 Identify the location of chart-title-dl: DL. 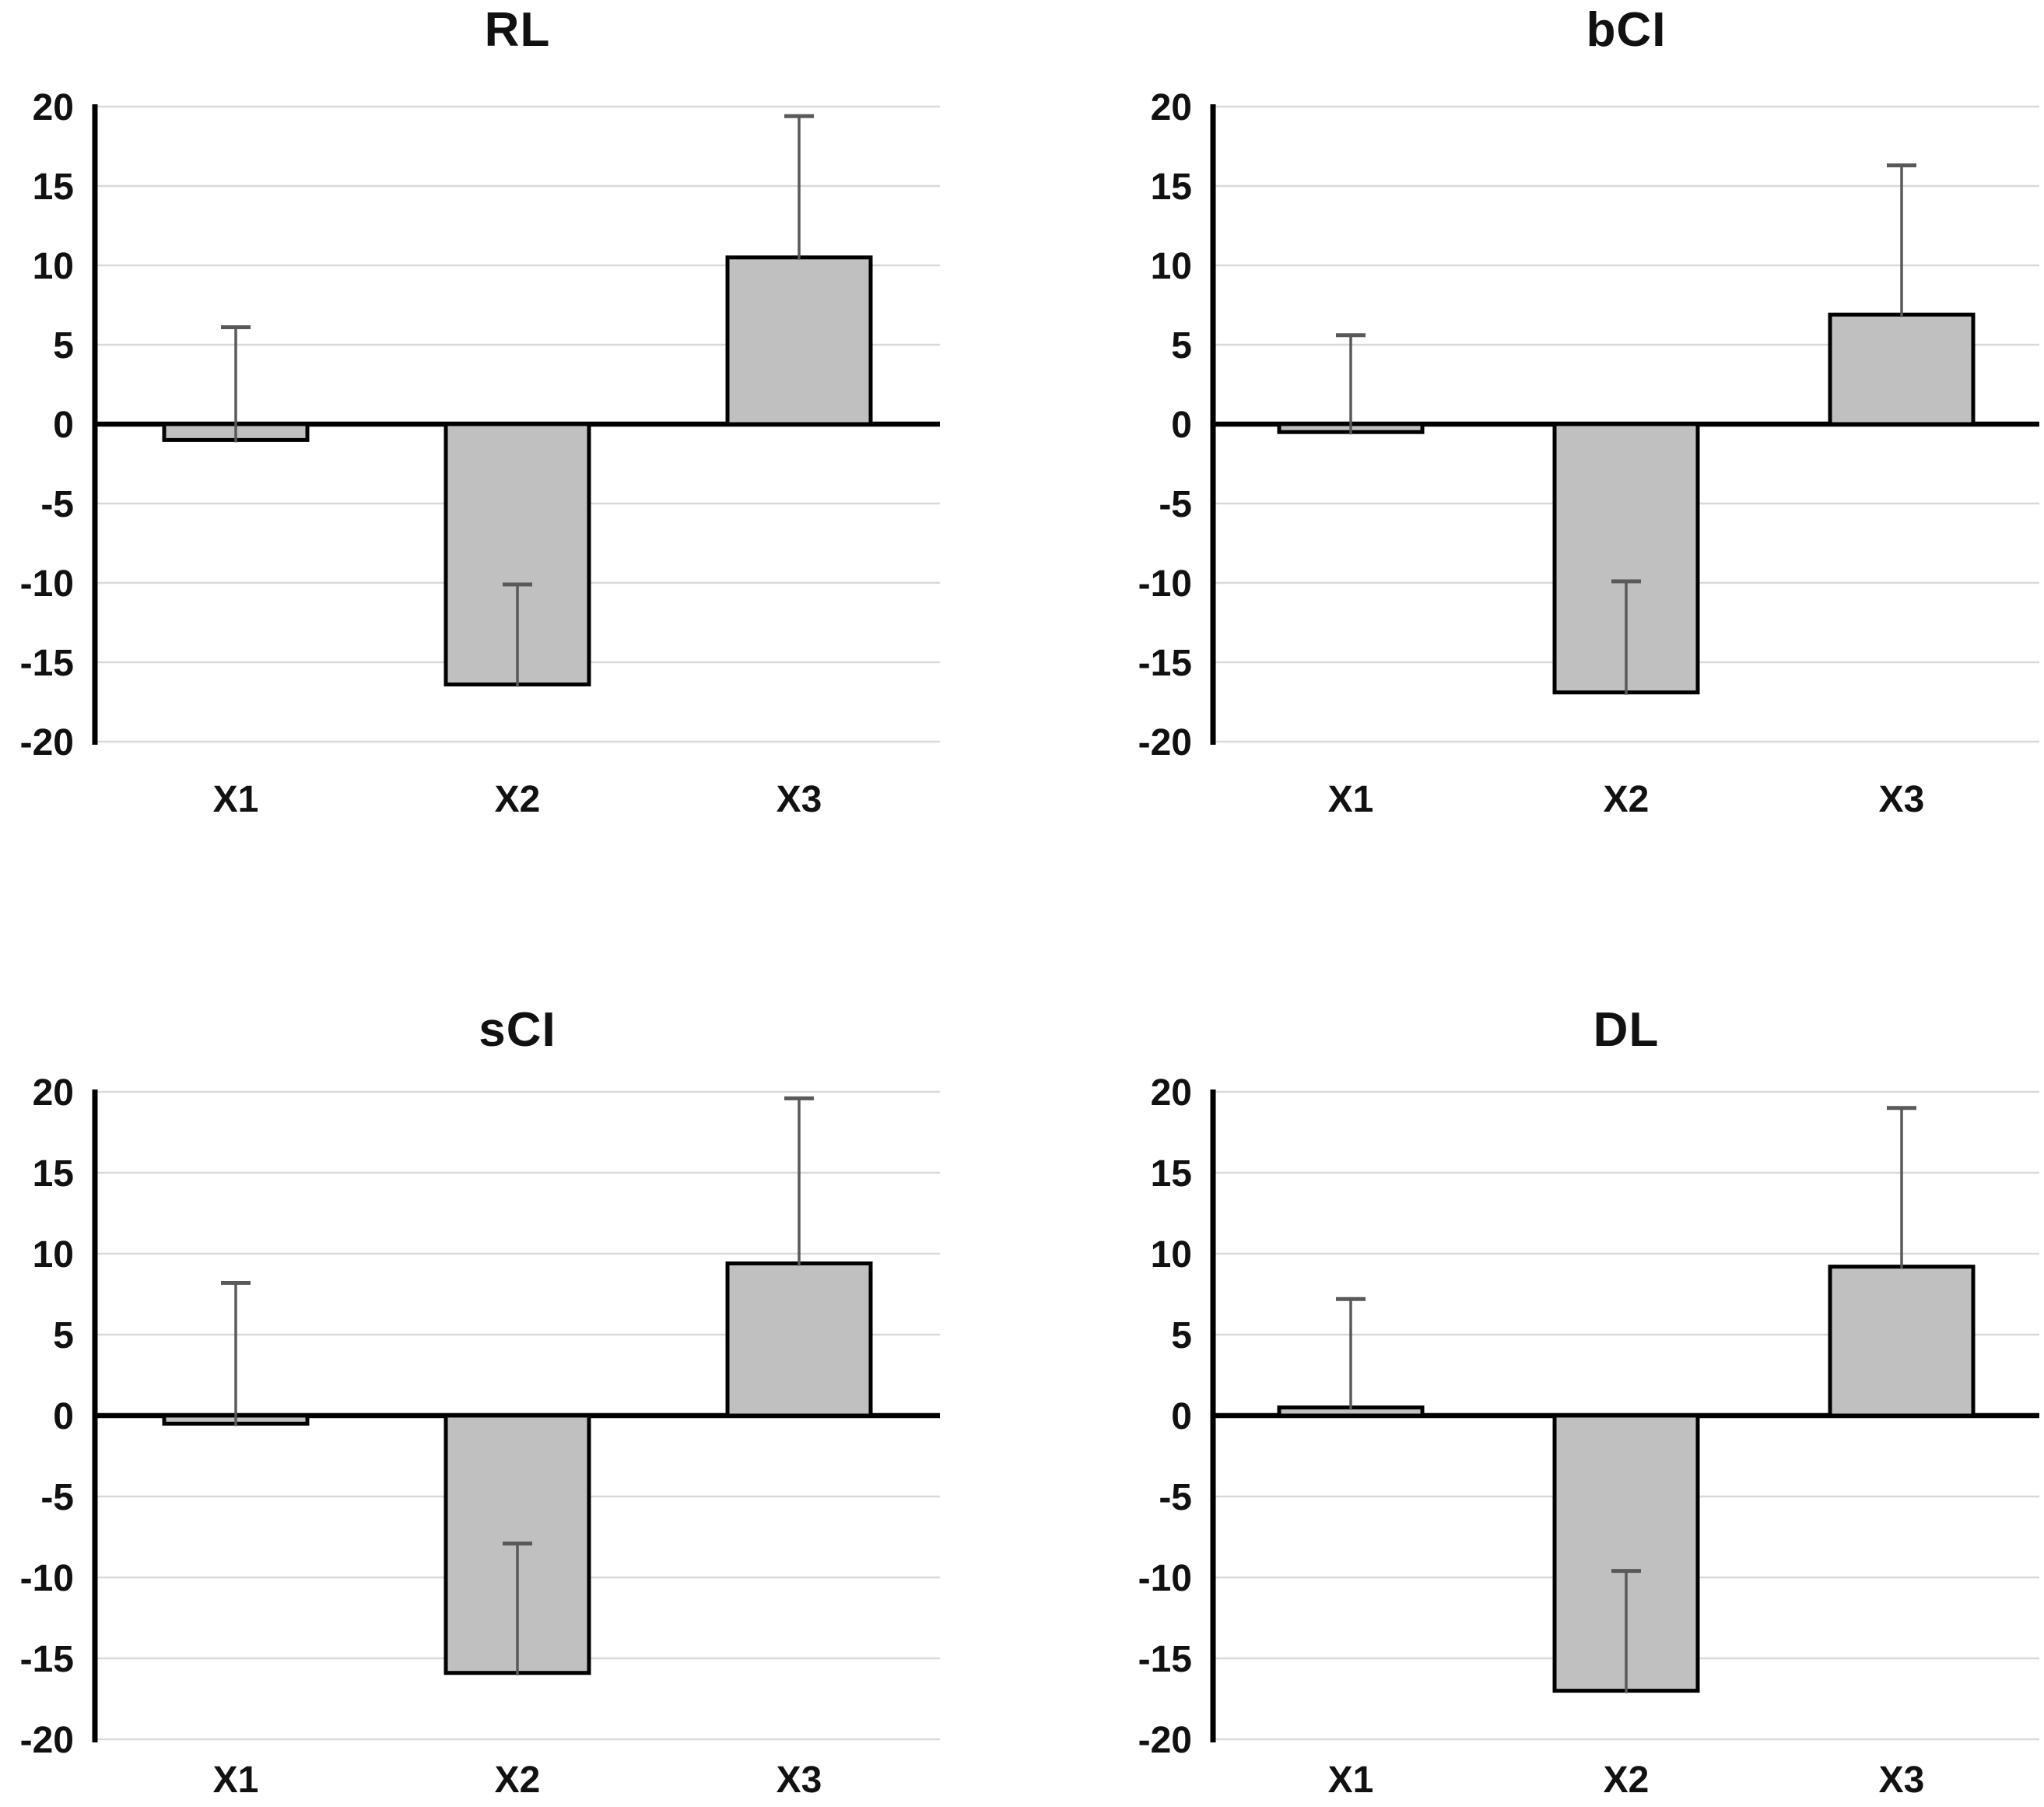
(1627, 1030).